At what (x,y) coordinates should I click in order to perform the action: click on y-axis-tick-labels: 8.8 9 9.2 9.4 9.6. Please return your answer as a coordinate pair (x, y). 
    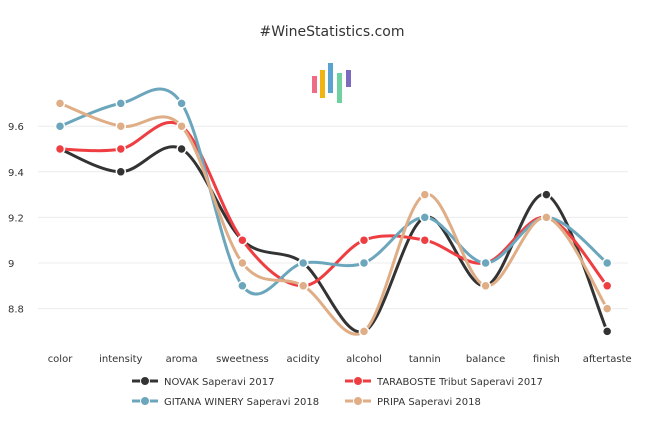
    Looking at the image, I should click on (16, 218).